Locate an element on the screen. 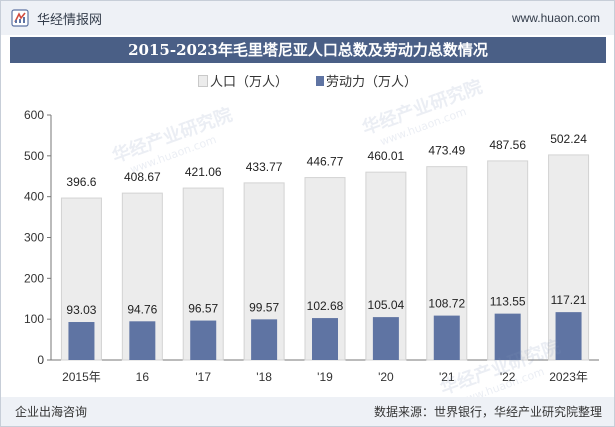  x-tick-label: '21 is located at coordinates (447, 377).